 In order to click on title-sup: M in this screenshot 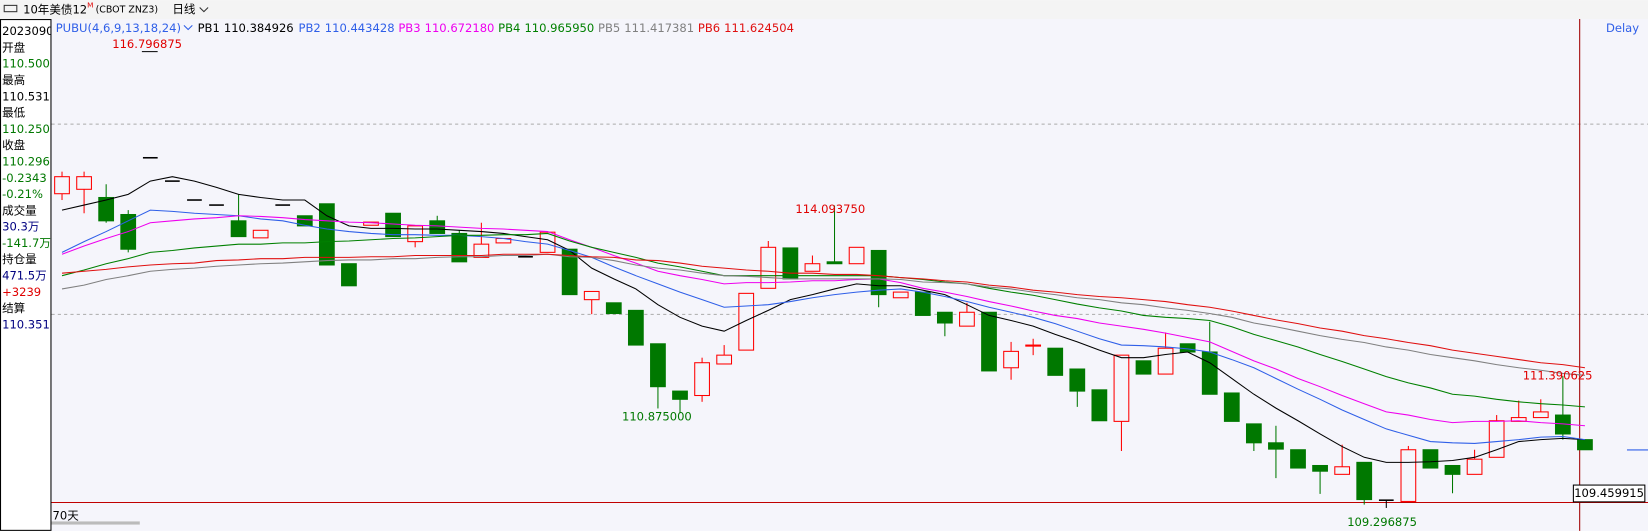, I will do `click(90, 4)`.